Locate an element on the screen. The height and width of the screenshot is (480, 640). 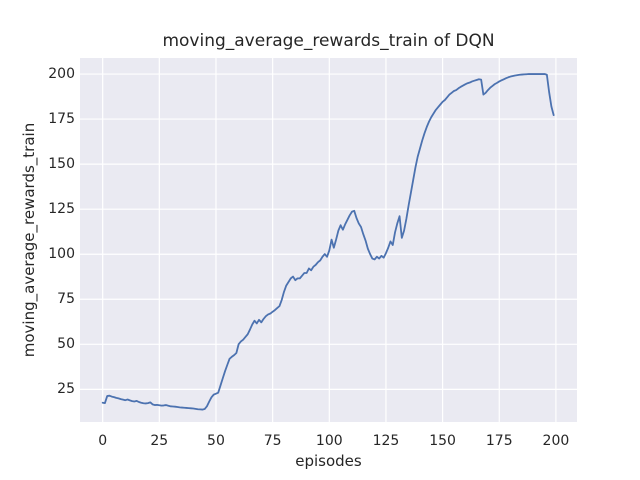
x-tick-label-0: 0 is located at coordinates (103, 441).